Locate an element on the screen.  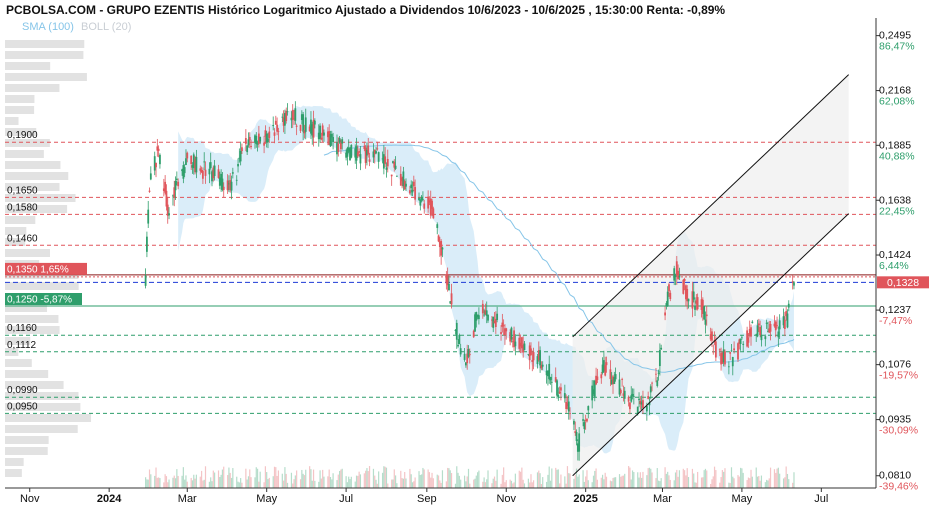
x-tick-label: 2025 is located at coordinates (585, 499).